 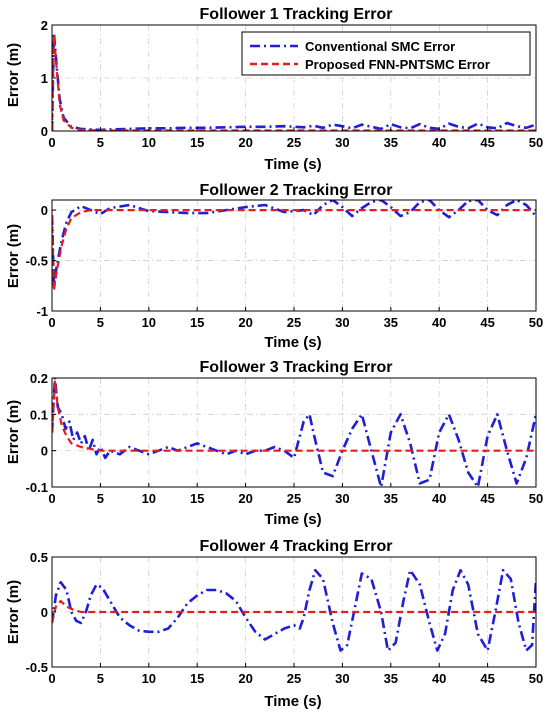 I want to click on y-tick-layer: -0.1 0 0.1 0.2, so click(x=41, y=433).